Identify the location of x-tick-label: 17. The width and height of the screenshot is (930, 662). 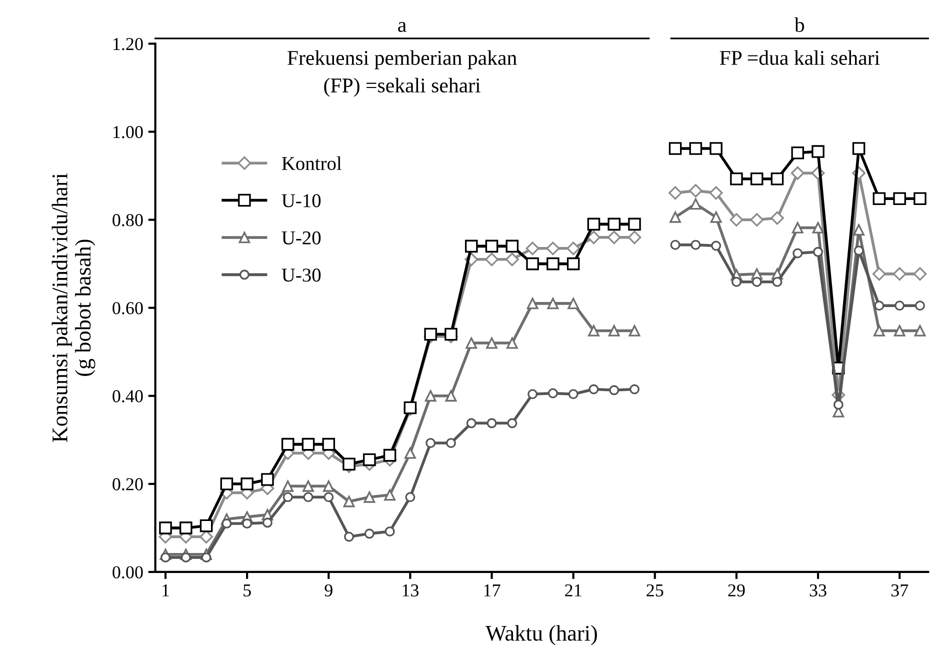
(492, 590).